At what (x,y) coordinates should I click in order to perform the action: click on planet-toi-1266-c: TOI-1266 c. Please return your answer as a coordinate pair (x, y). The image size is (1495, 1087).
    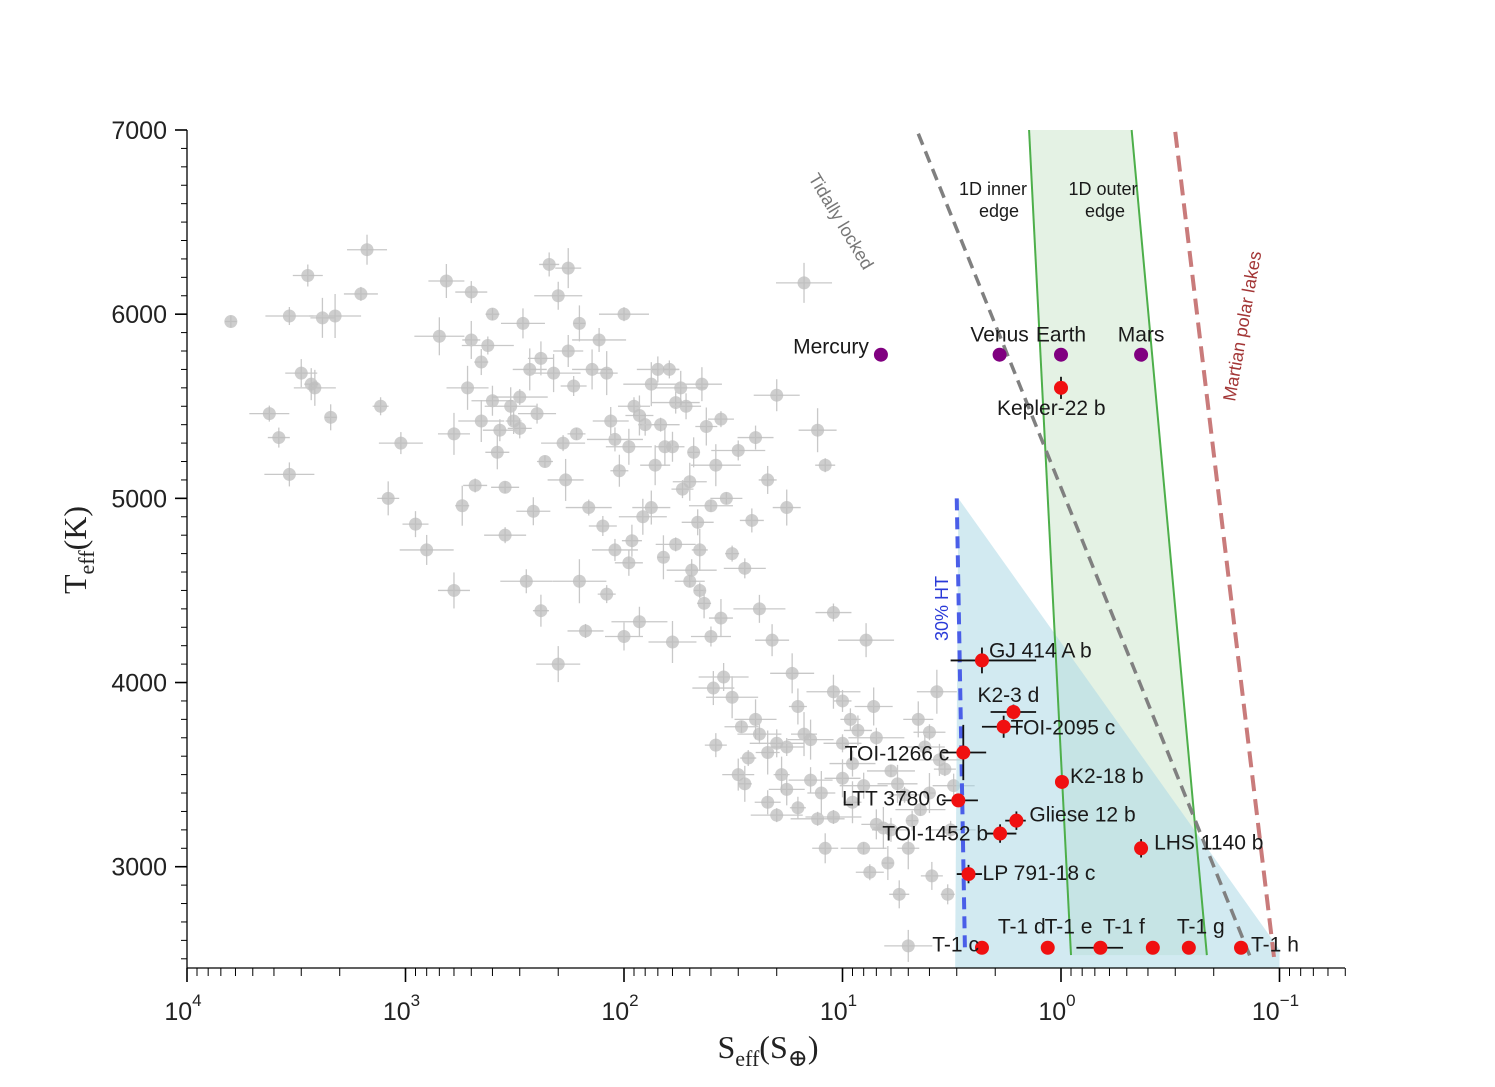
    Looking at the image, I should click on (916, 752).